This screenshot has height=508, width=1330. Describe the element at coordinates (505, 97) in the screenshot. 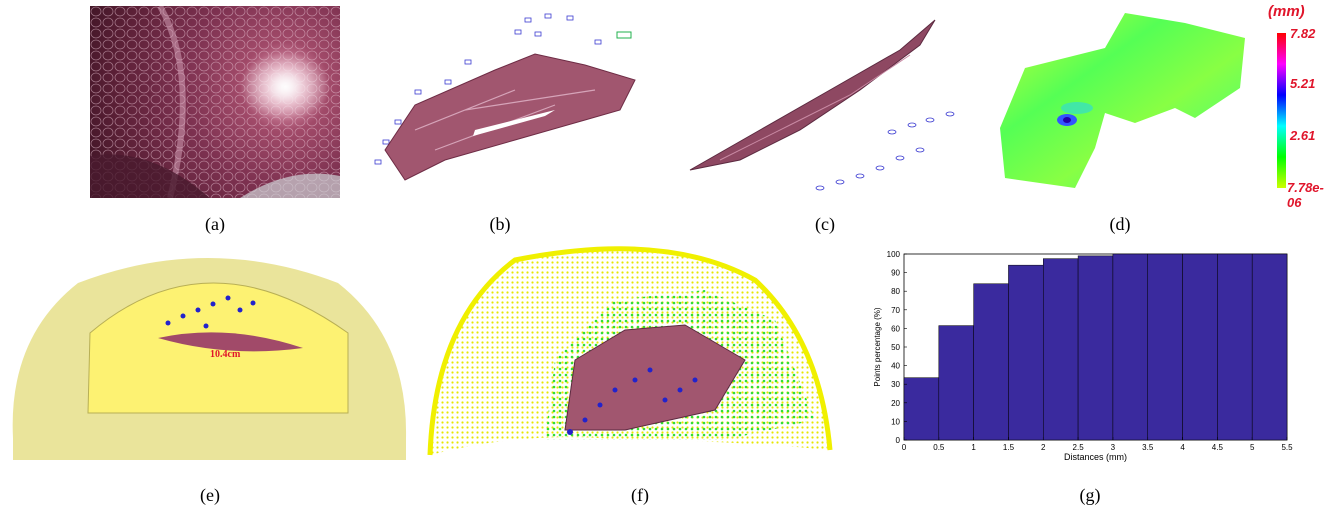

I see `reconstructed-surface-b` at that location.